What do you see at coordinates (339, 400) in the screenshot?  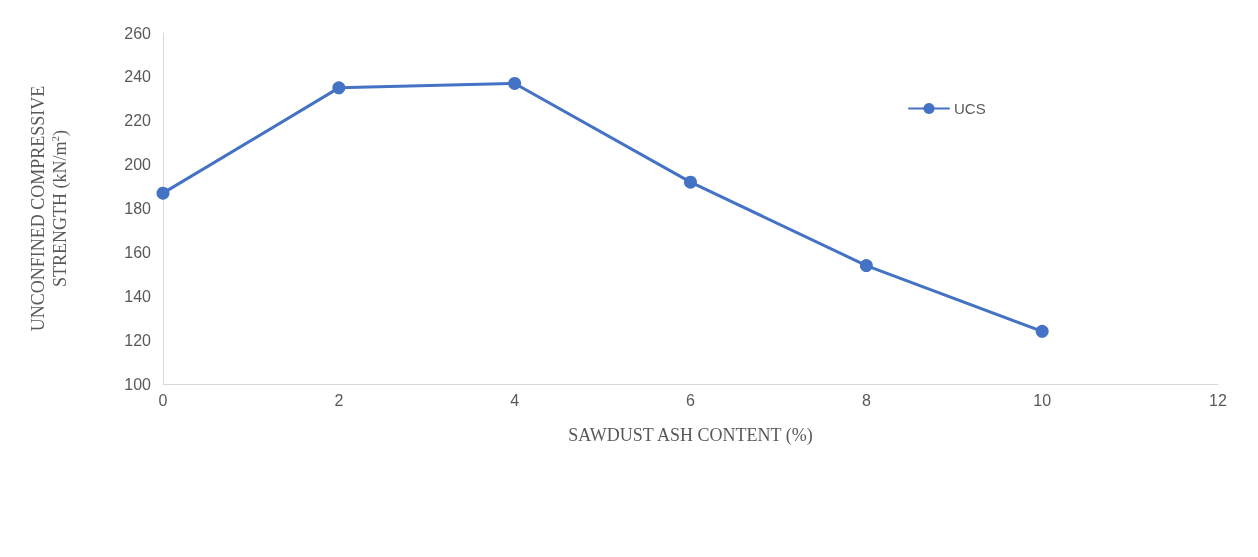 I see `x-tick-label: 2` at bounding box center [339, 400].